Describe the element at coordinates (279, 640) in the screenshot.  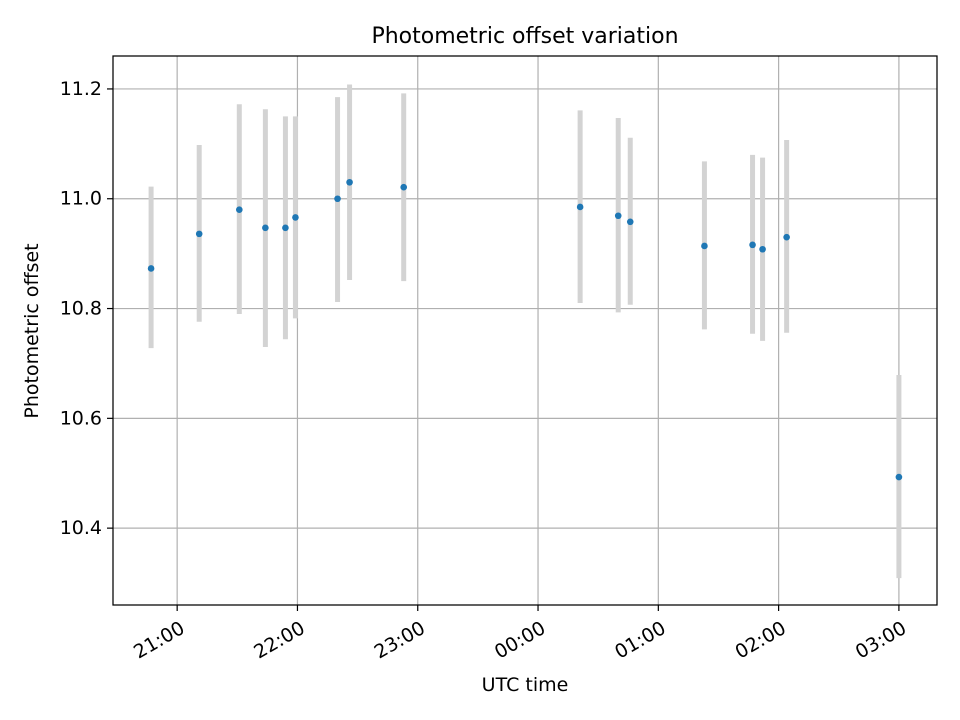
I see `x-tick-label: 22:00` at that location.